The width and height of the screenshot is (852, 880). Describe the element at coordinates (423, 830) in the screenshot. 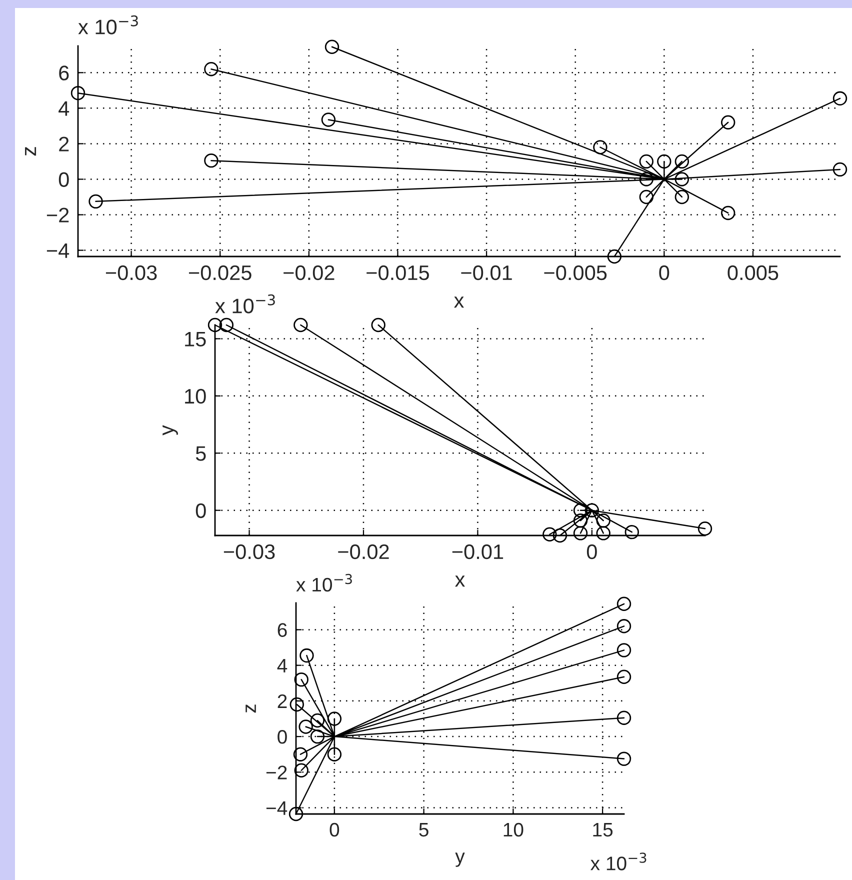

I see `x-tick-label: 5` at that location.